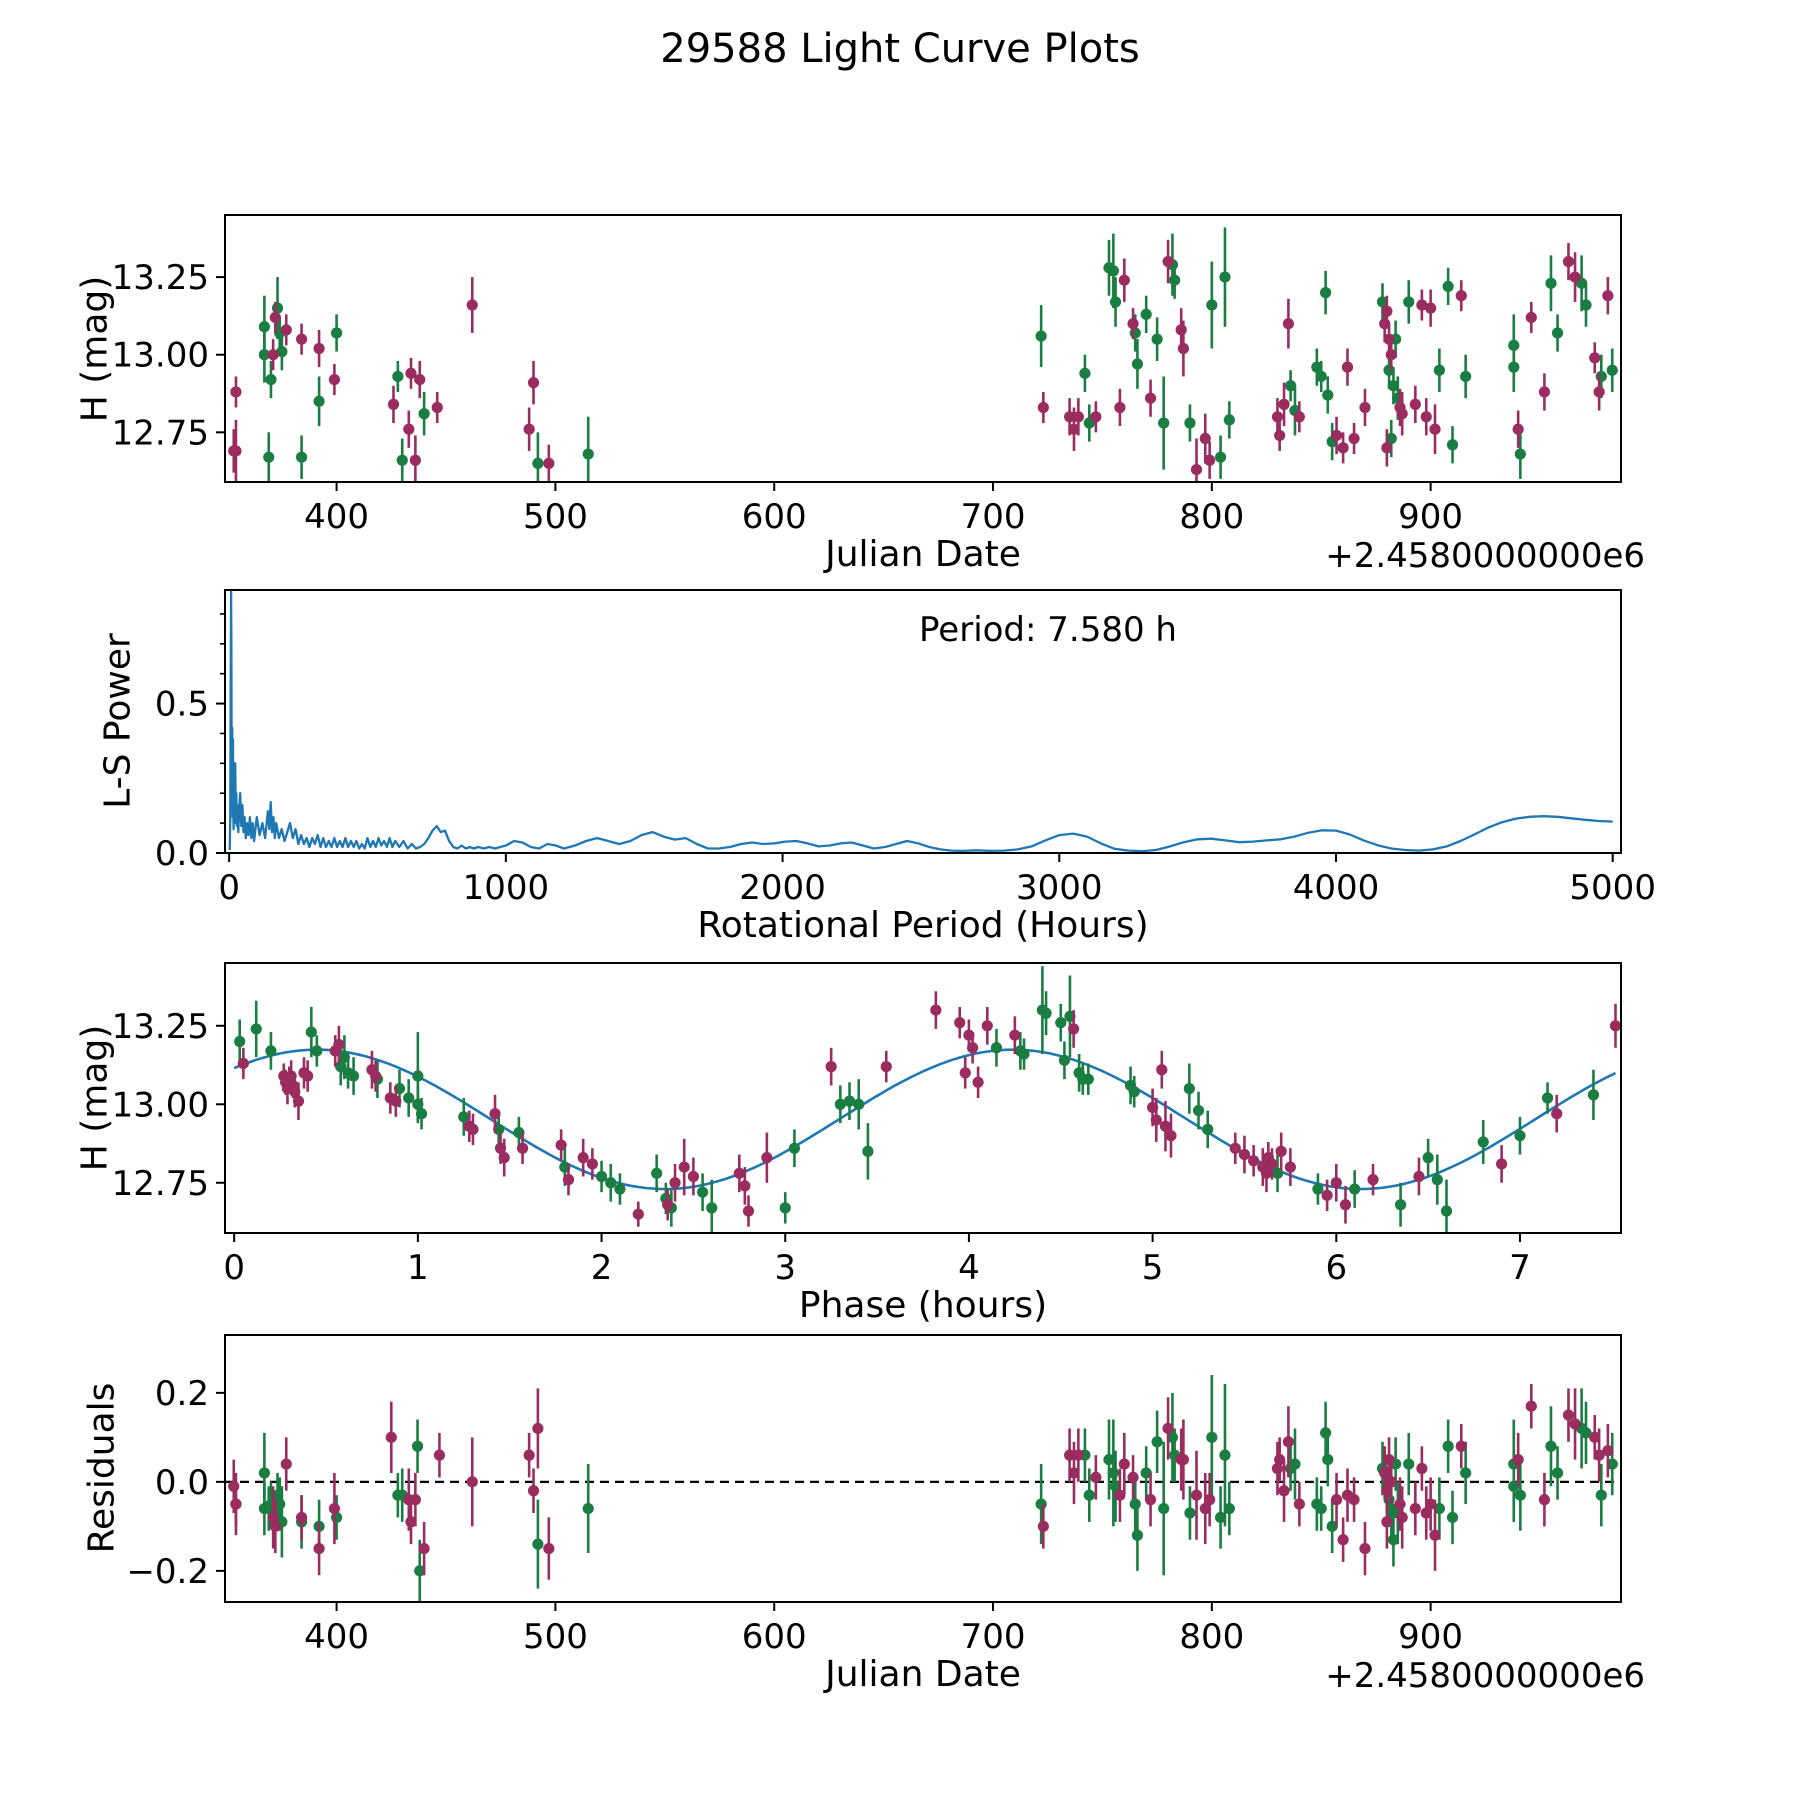  What do you see at coordinates (1153, 1268) in the screenshot?
I see `svg-text: 5` at bounding box center [1153, 1268].